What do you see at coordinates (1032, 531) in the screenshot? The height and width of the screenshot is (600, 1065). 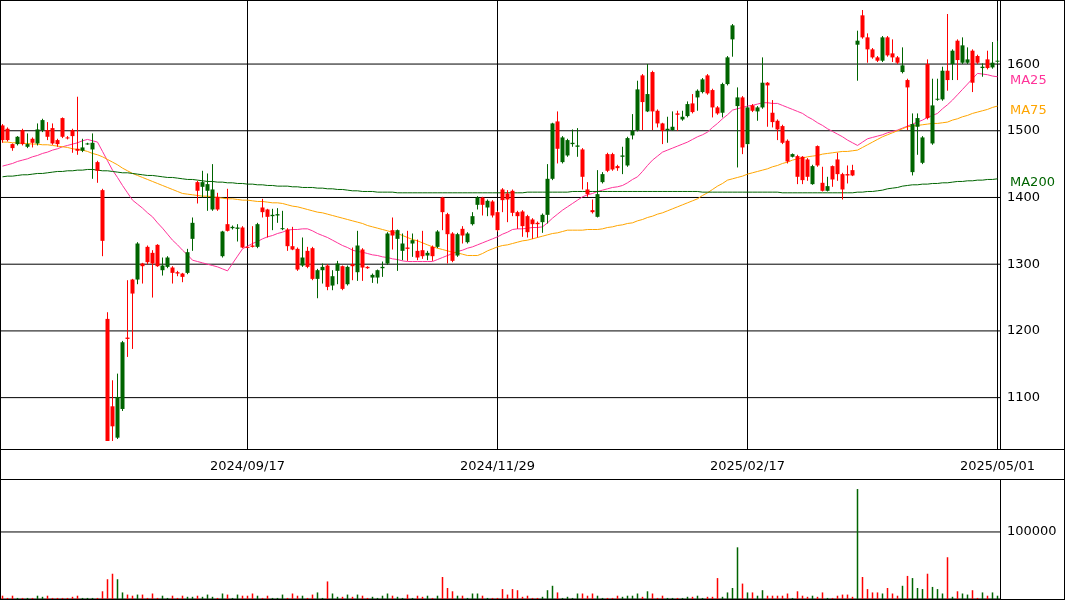 I see `y-tick-label: 100000` at bounding box center [1032, 531].